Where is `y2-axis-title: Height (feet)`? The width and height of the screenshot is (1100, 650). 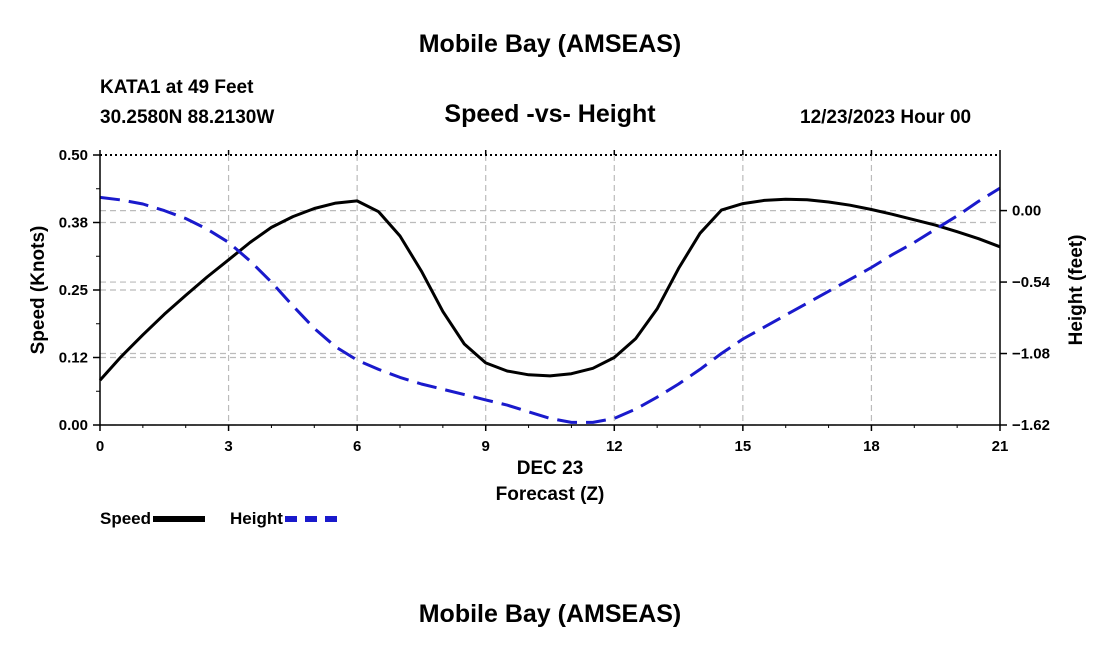
y2-axis-title: Height (feet) is located at coordinates (1076, 290).